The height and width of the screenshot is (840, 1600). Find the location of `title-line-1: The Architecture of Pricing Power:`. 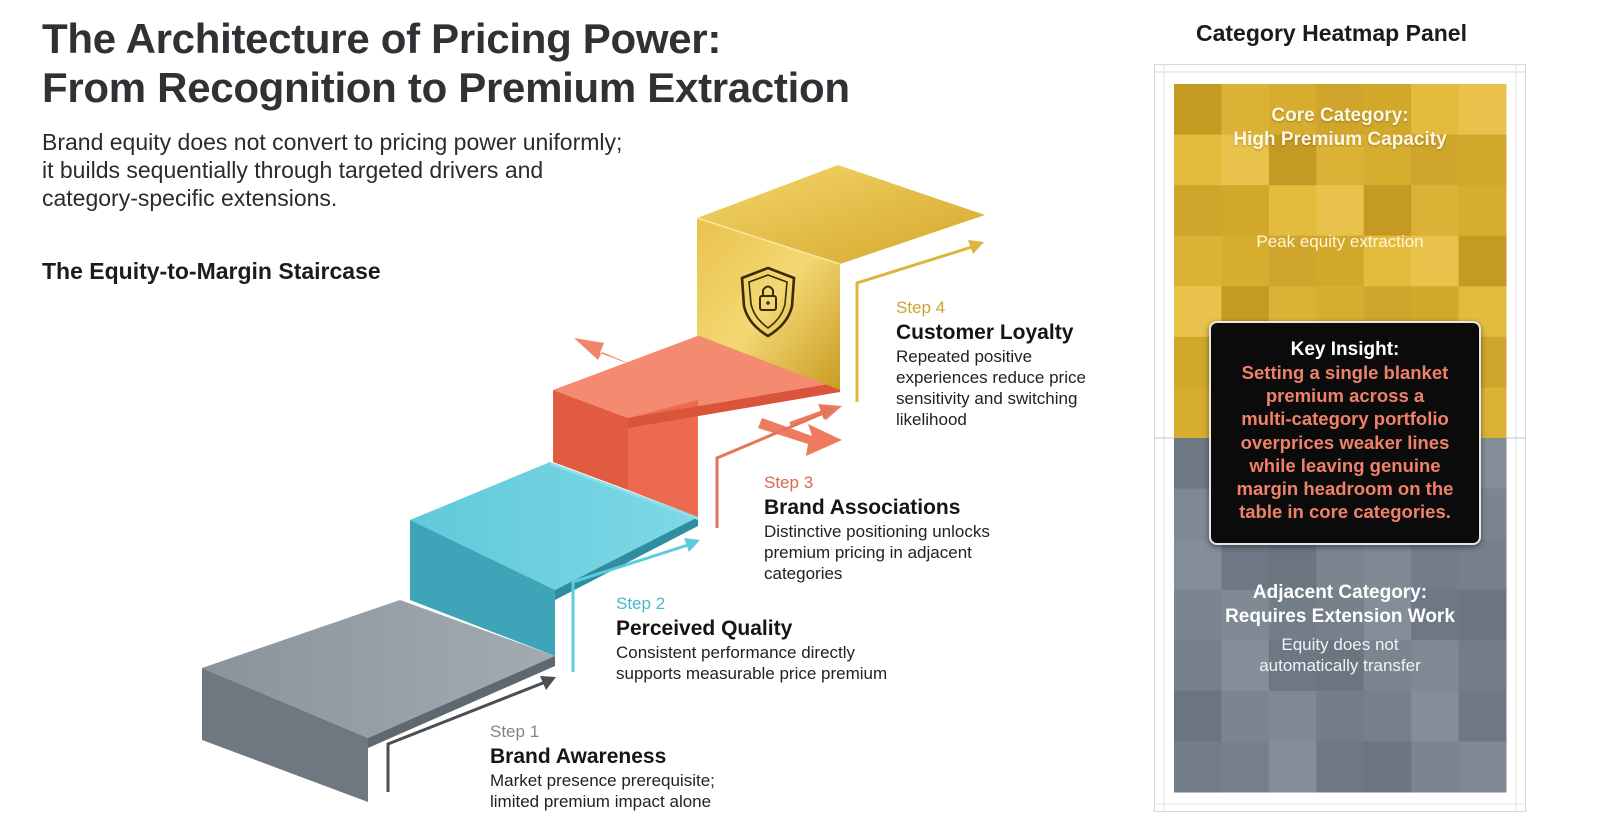

title-line-1: The Architecture of Pricing Power: is located at coordinates (382, 38).